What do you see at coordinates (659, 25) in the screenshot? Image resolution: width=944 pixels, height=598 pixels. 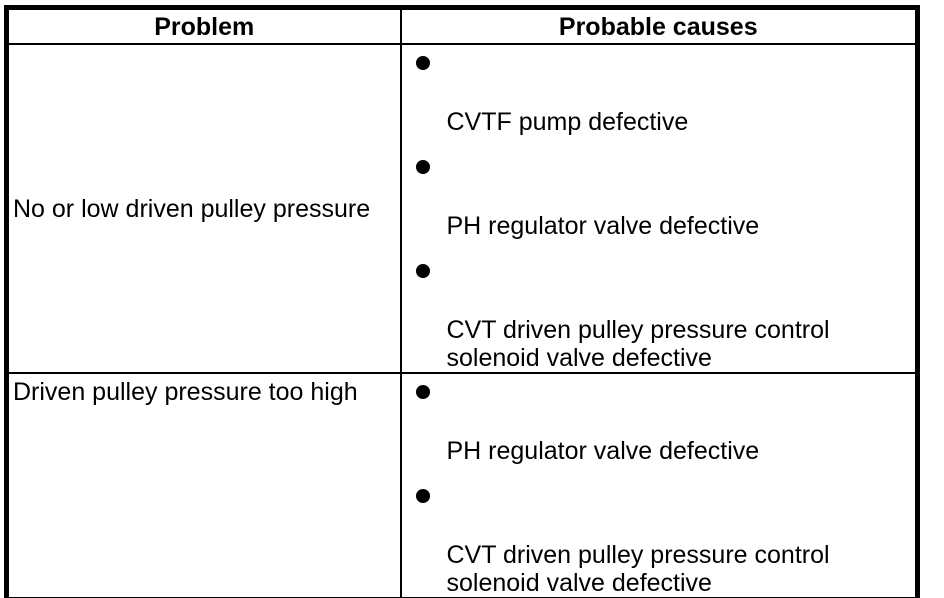 I see `column-header-probable-causes: Probable causes` at bounding box center [659, 25].